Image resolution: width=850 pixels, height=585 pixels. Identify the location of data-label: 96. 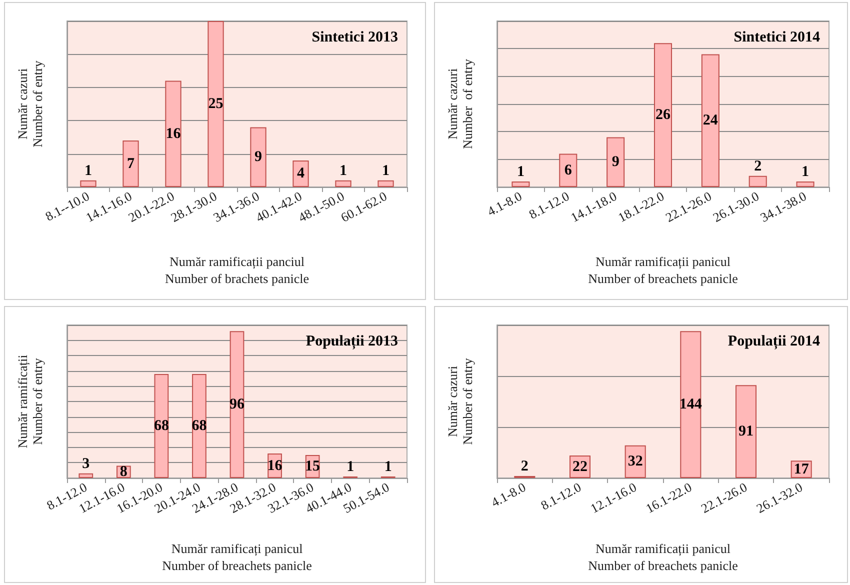
(237, 404).